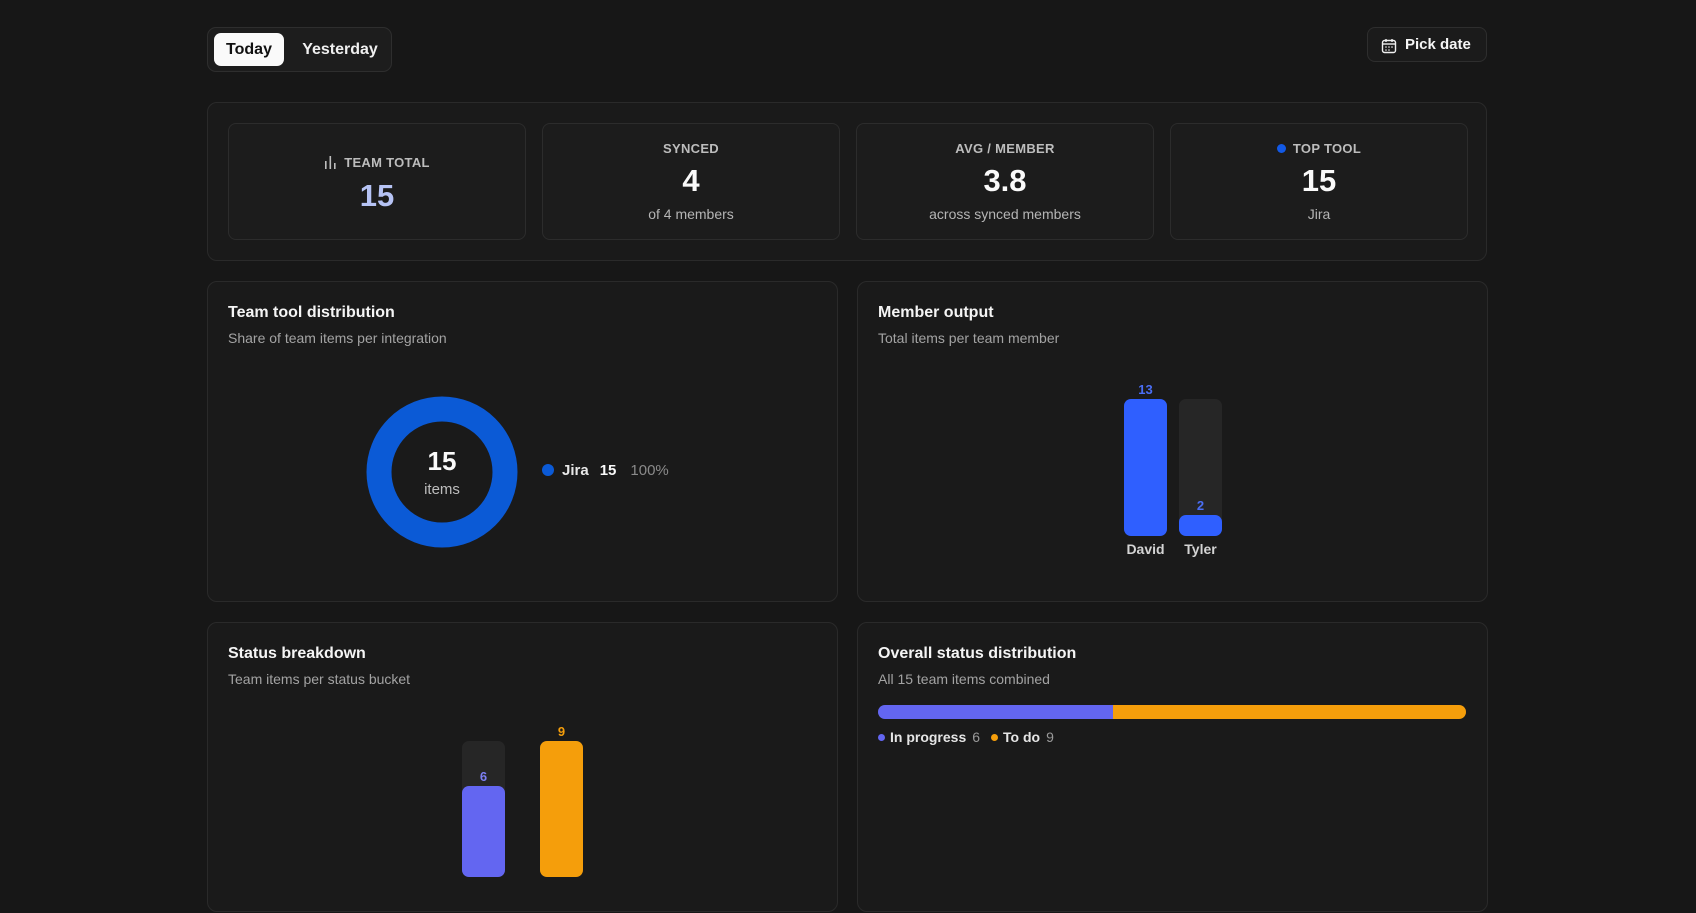 The width and height of the screenshot is (1696, 913). I want to click on status-stacked-bar, so click(1172, 712).